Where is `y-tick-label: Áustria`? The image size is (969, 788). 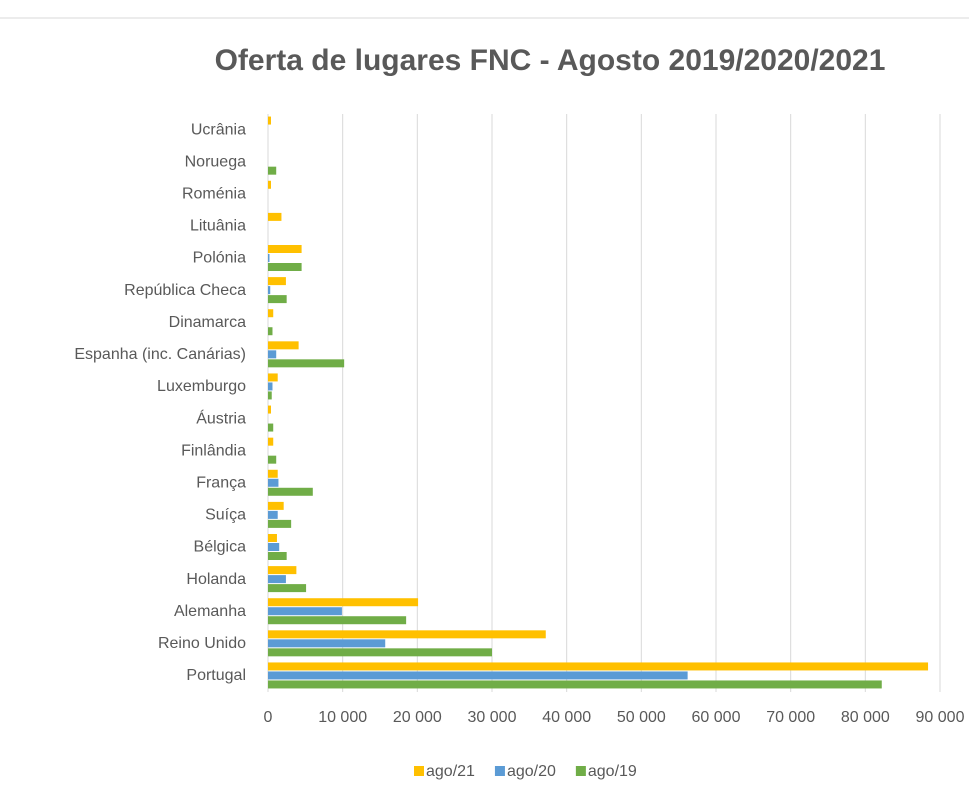
y-tick-label: Áustria is located at coordinates (221, 417).